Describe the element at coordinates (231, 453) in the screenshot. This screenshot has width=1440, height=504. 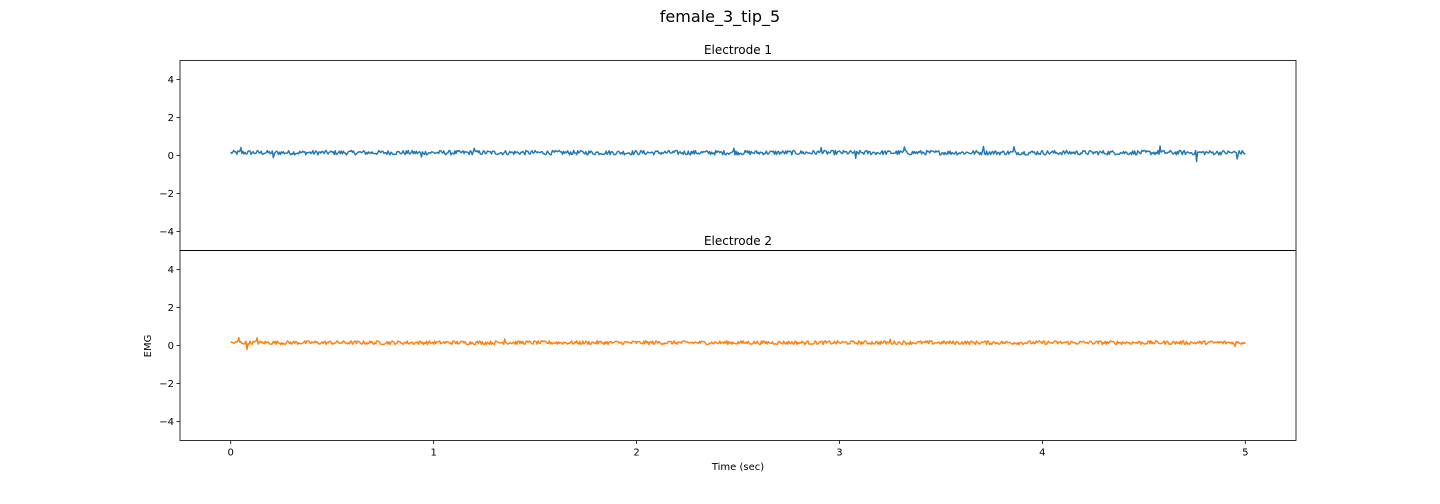
I see `x-tick-label: 0` at that location.